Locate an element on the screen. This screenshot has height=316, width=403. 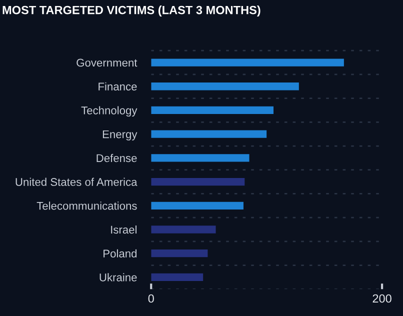
y-tick-label: Energy is located at coordinates (120, 135).